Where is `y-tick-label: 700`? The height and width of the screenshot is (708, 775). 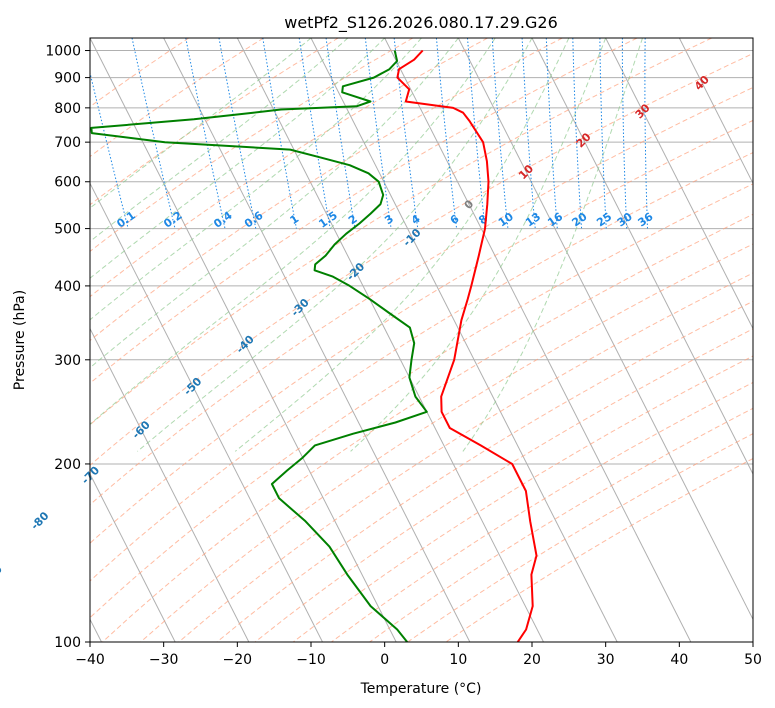 y-tick-label: 700 is located at coordinates (67, 143).